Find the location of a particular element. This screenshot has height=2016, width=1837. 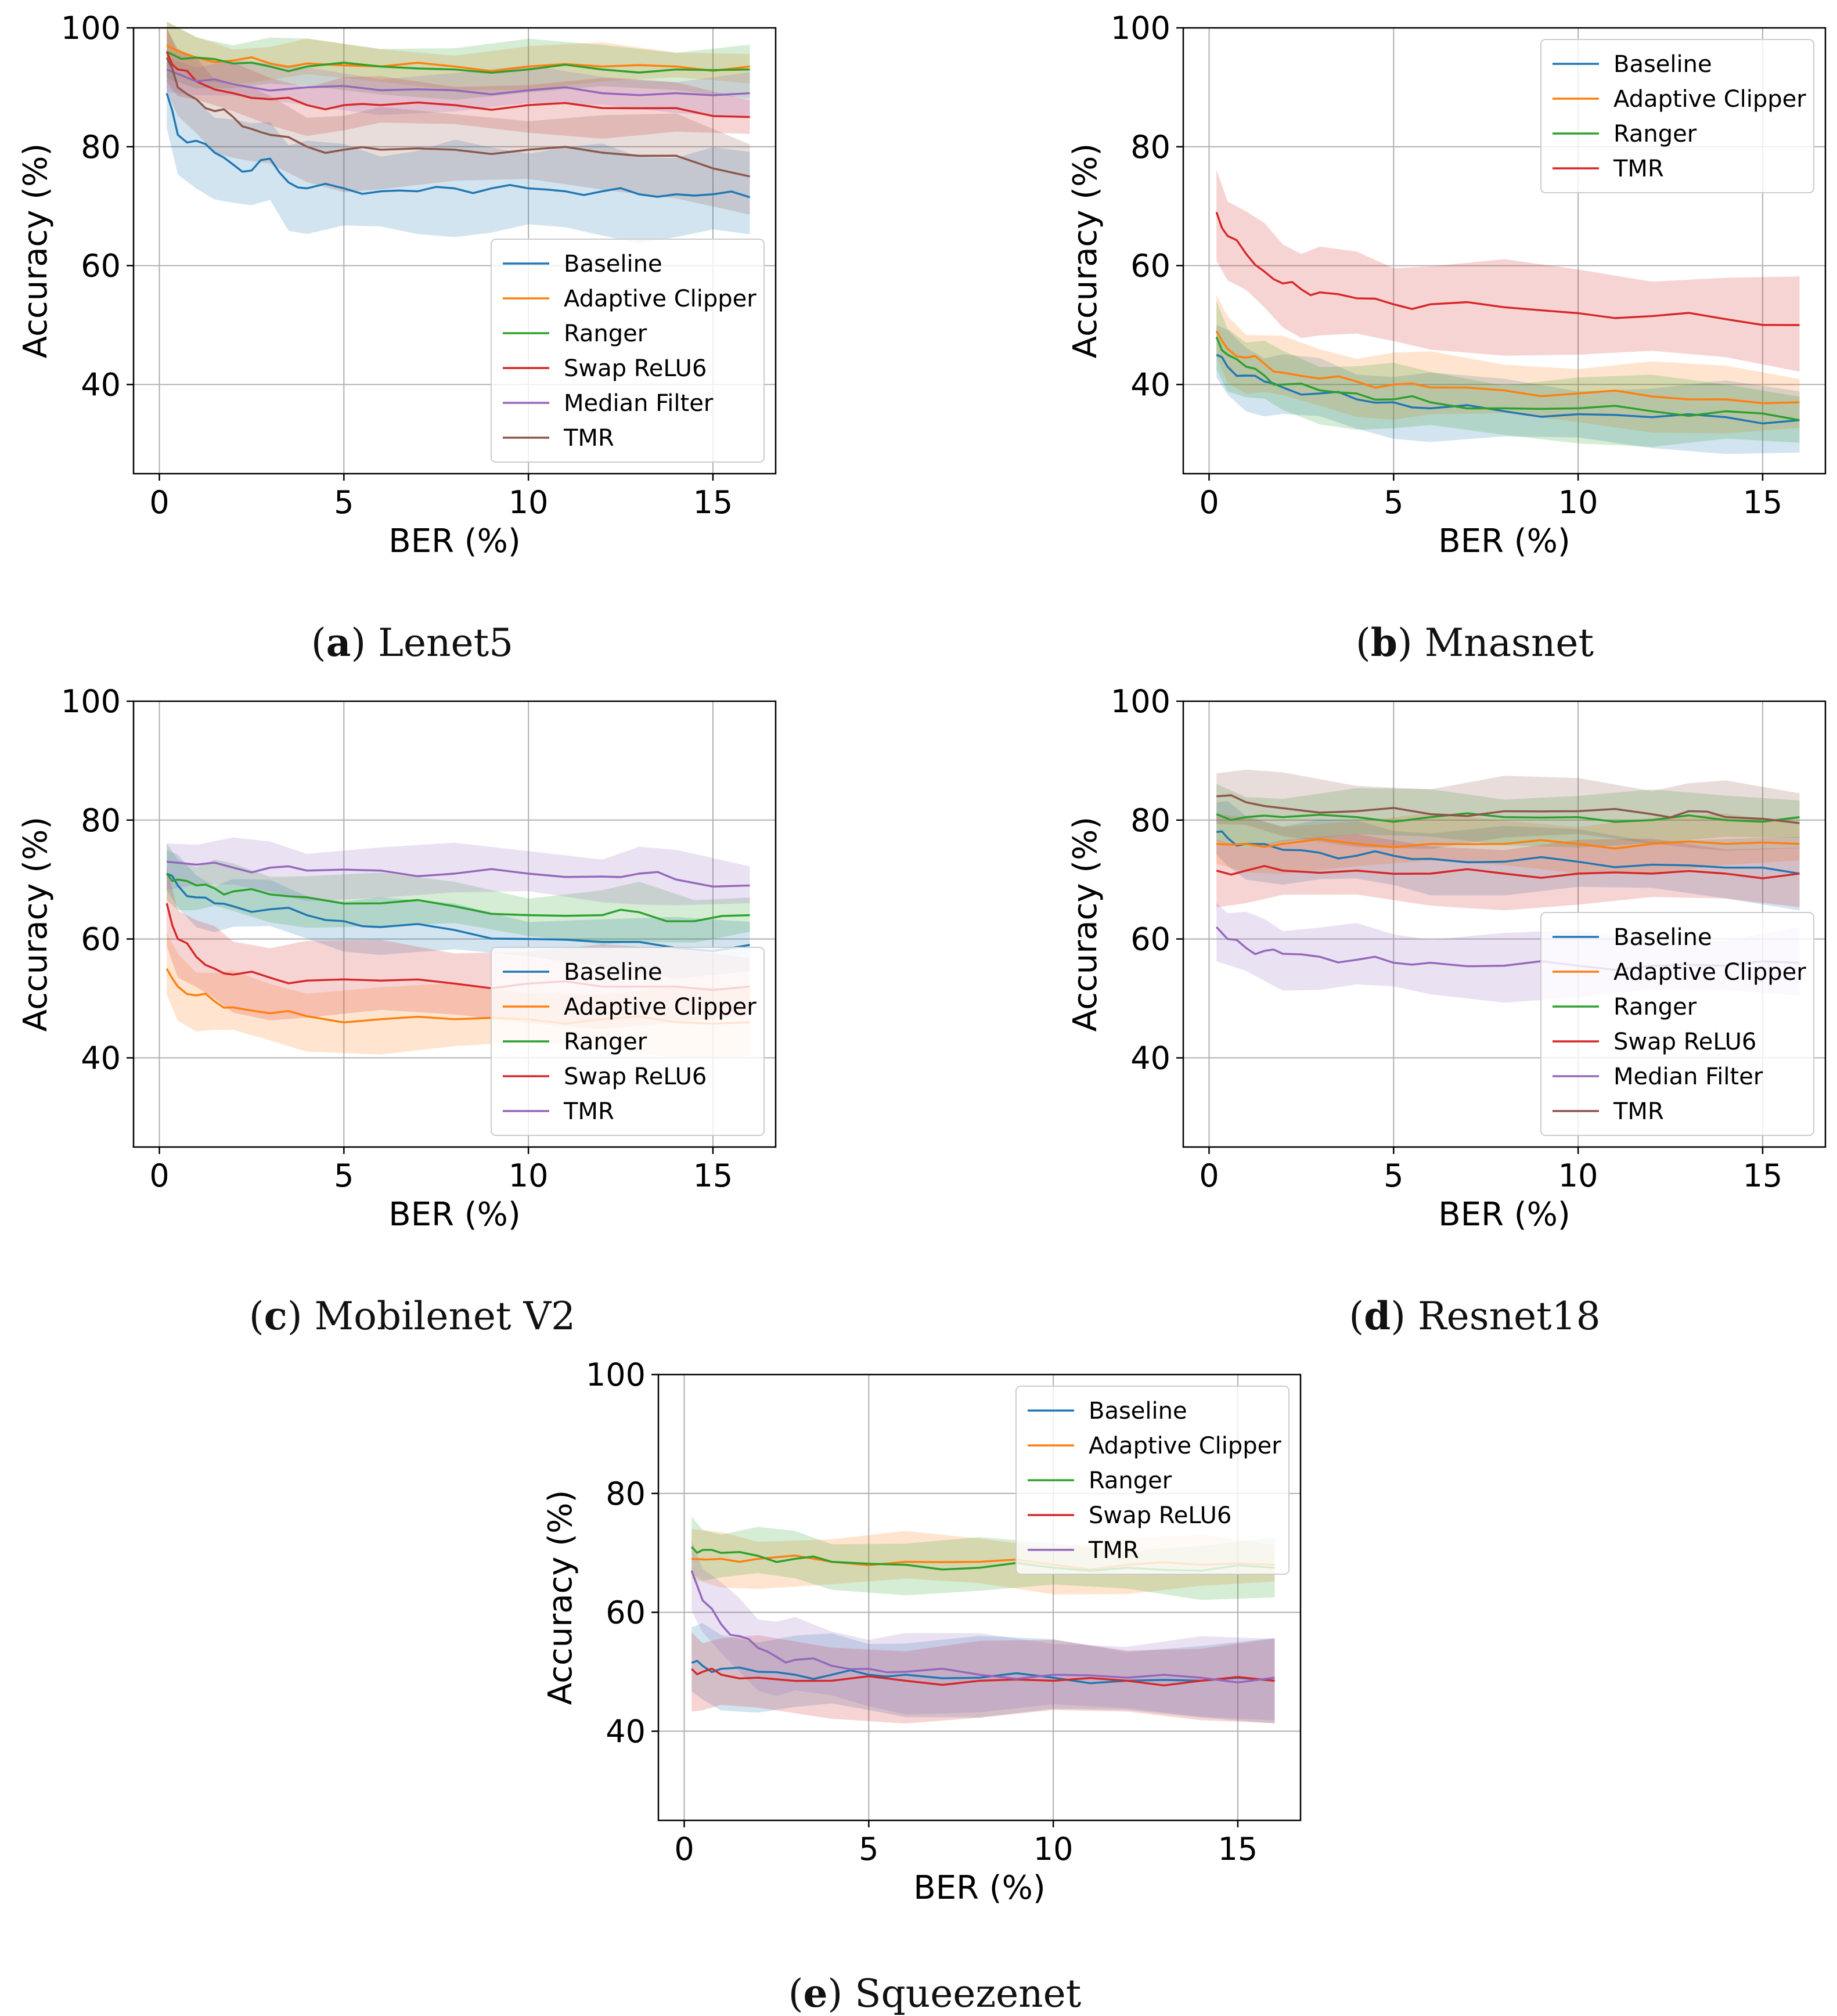

caption-e: (e) Squeezenet is located at coordinates (935, 1993).